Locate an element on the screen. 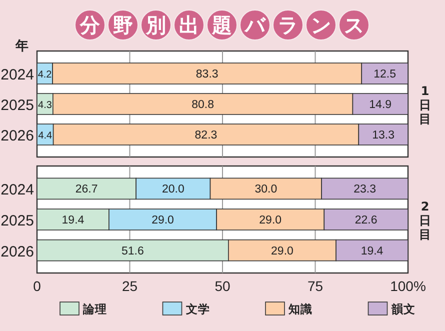  data-label: 22.6 is located at coordinates (366, 220).